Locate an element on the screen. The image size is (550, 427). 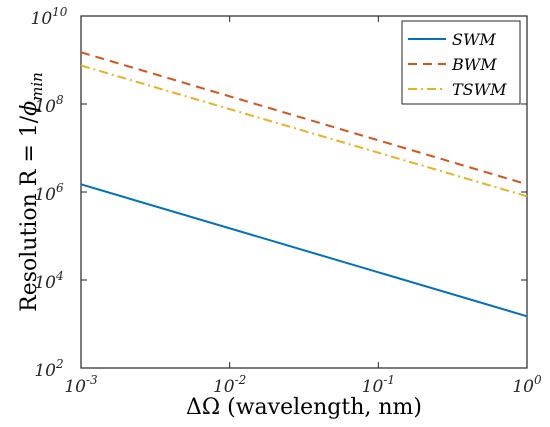
x-tick-label: 10⁰ is located at coordinates (527, 385).